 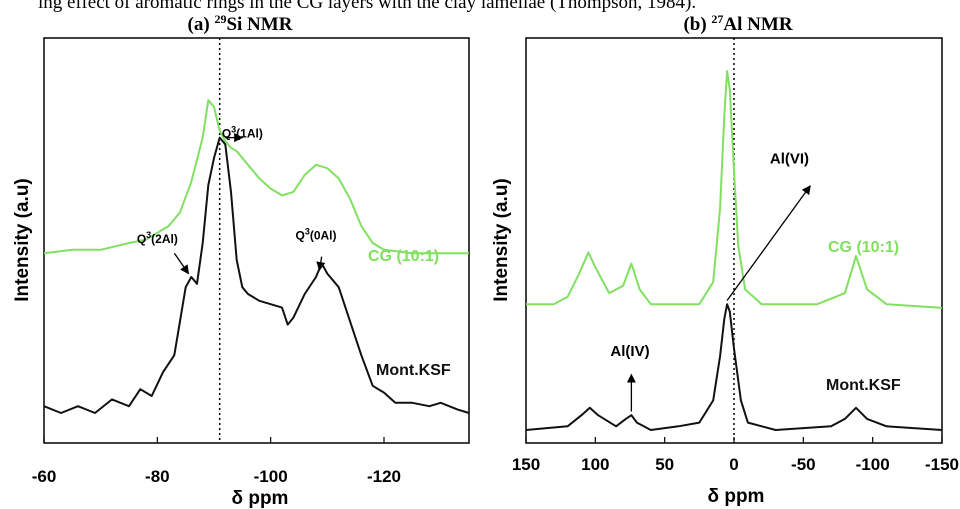 What do you see at coordinates (942, 464) in the screenshot?
I see `panel-b-x-tick-label: -150` at bounding box center [942, 464].